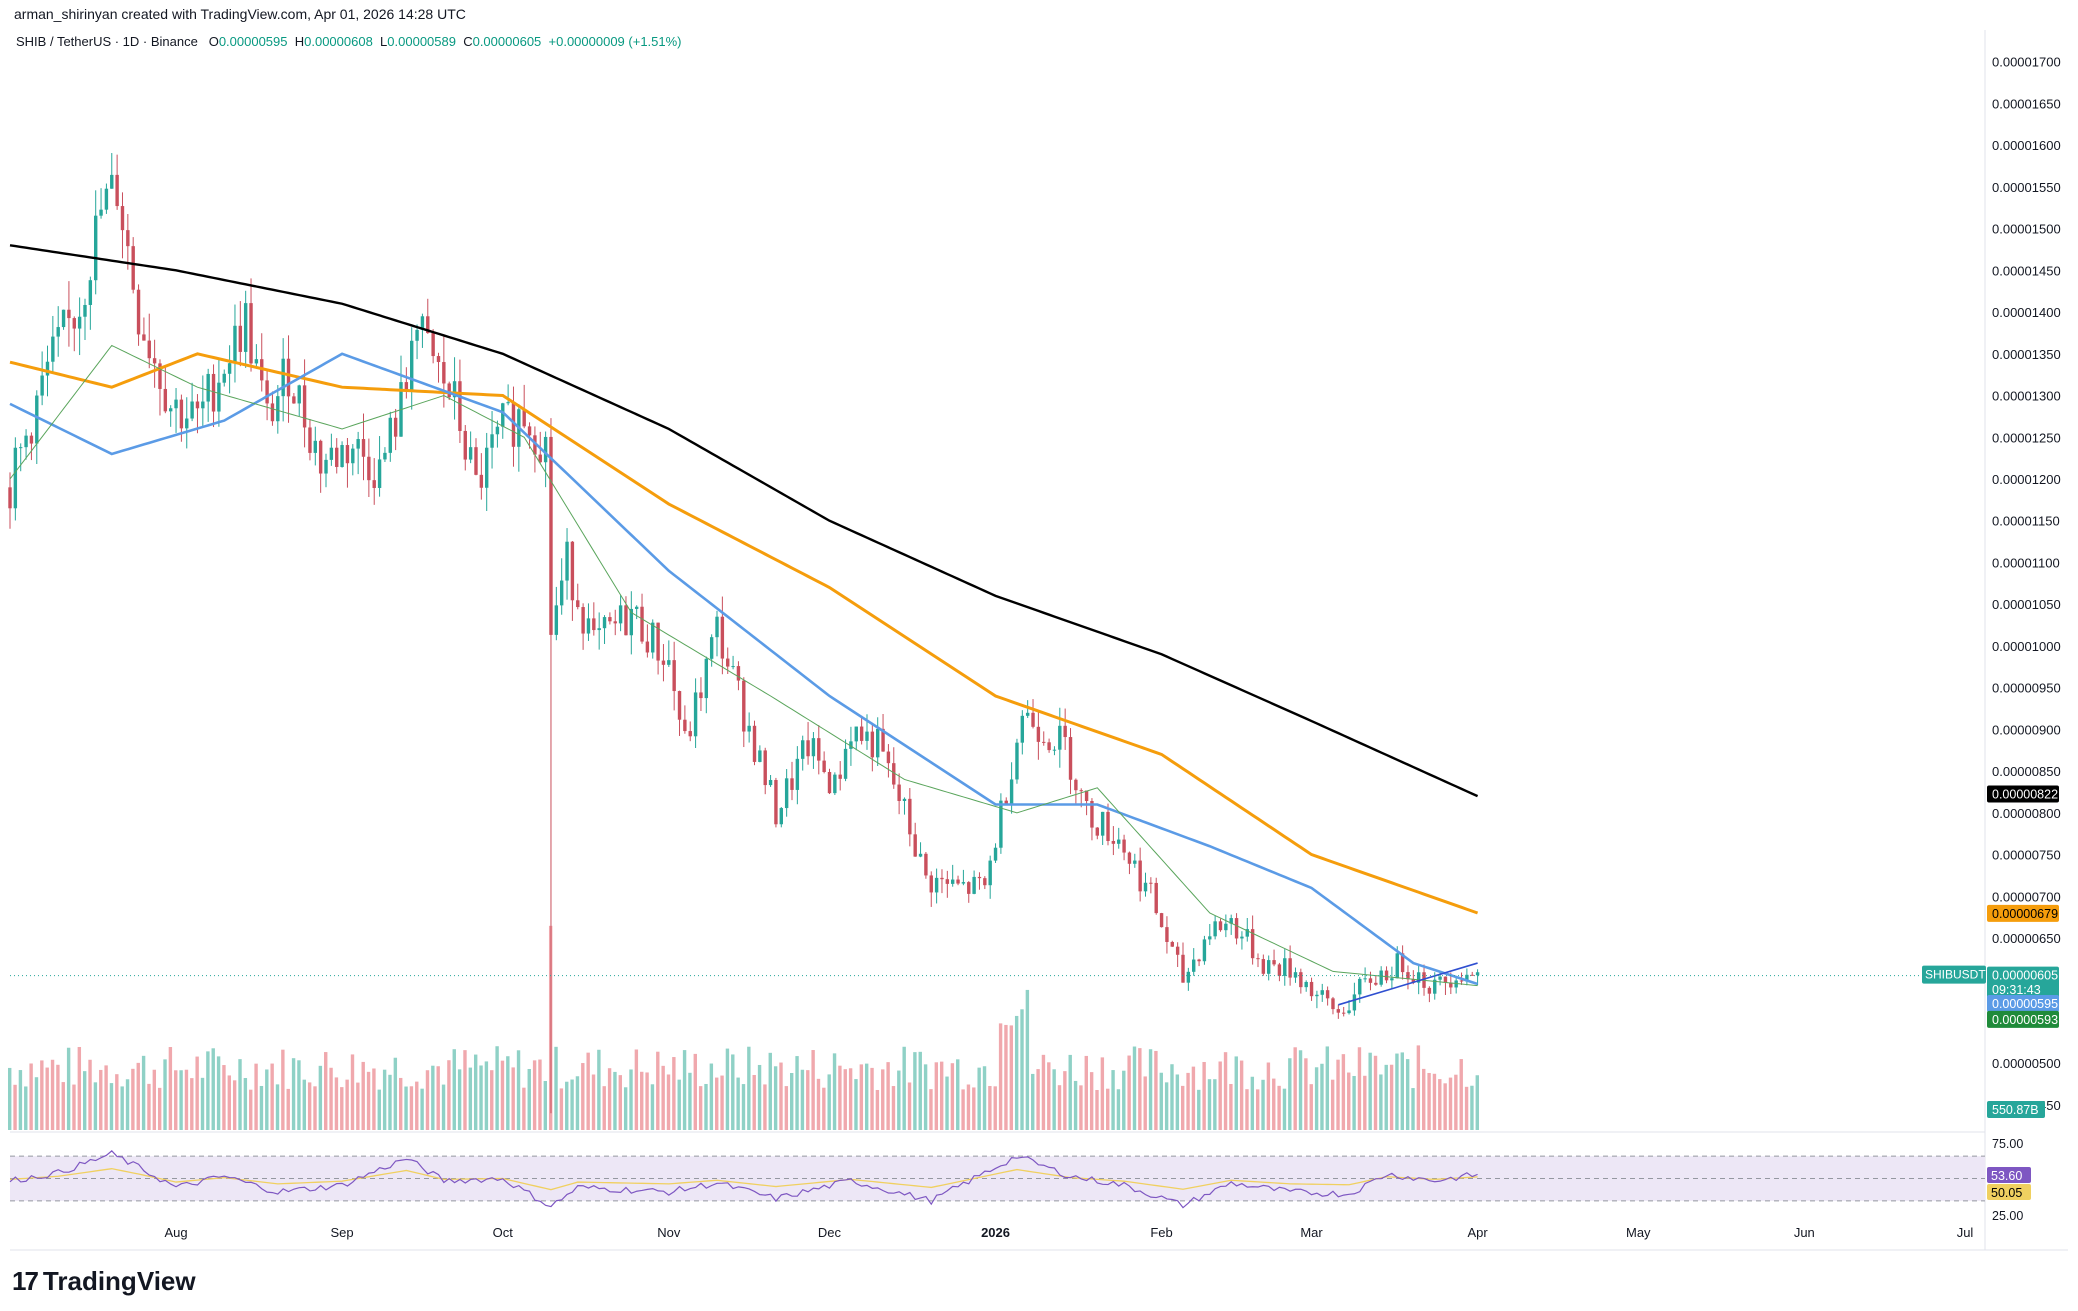  Describe the element at coordinates (2023, 975) in the screenshot. I see `price-label-bg` at that location.